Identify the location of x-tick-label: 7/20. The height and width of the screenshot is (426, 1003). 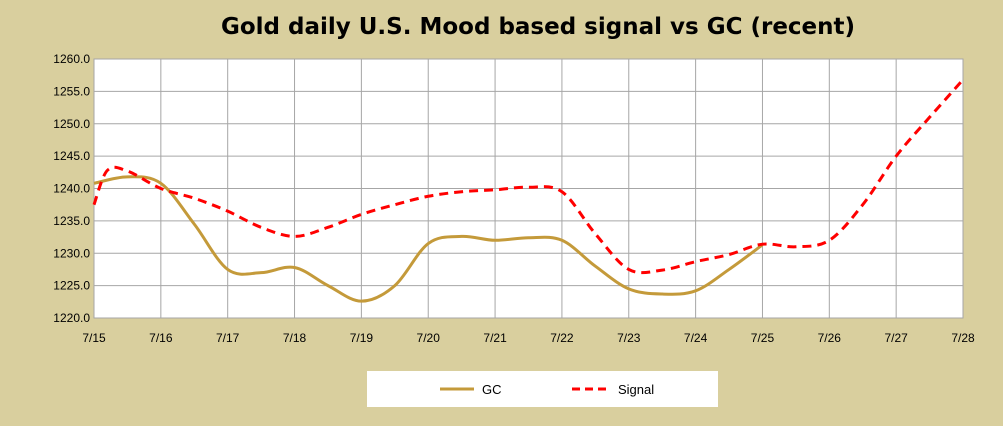
(429, 338).